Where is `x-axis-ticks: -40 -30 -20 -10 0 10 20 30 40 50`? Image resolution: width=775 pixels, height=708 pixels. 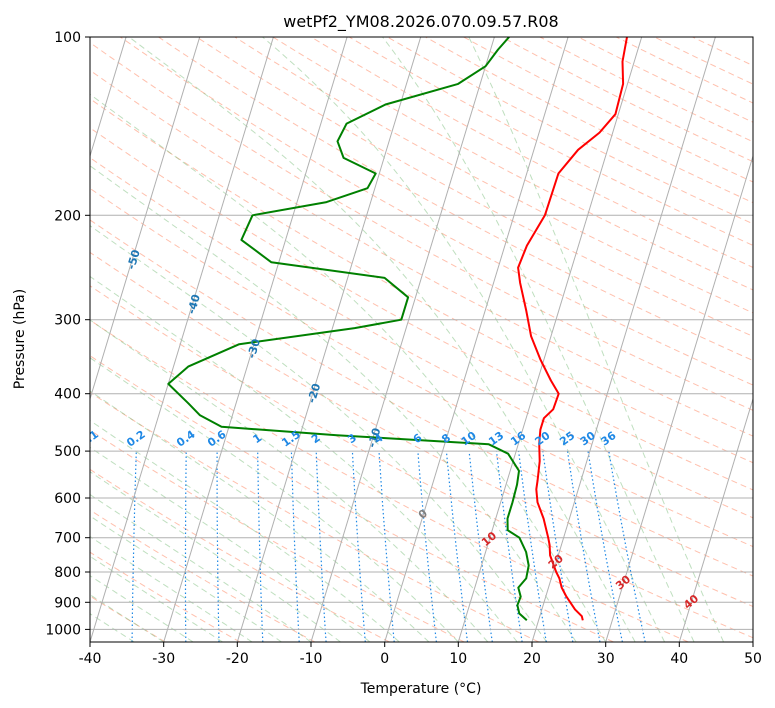 x-axis-ticks: -40 -30 -20 -10 0 10 20 30 40 50 is located at coordinates (420, 654).